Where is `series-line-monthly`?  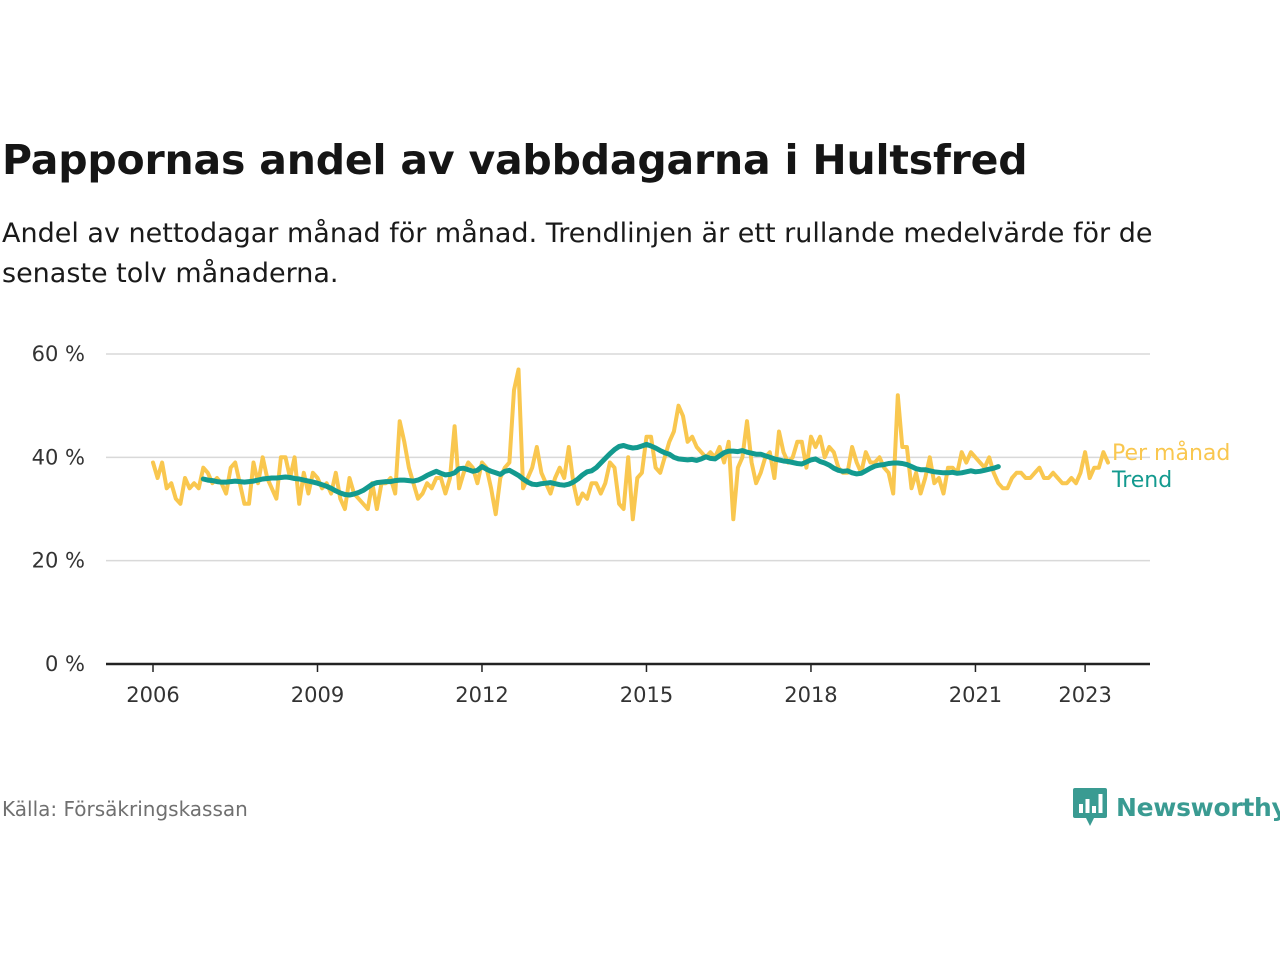 series-line-monthly is located at coordinates (630, 444).